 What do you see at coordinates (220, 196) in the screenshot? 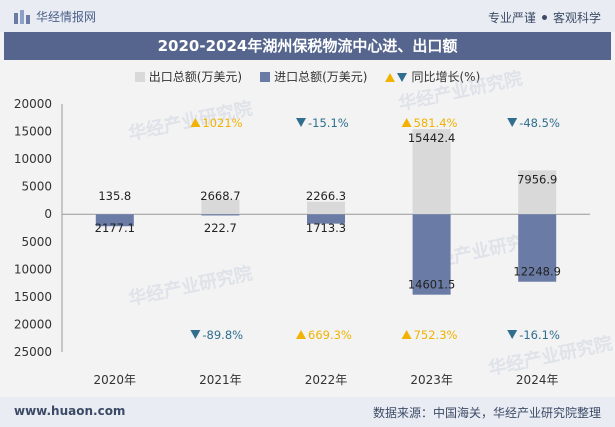
I see `export-value-label: 2668.7` at bounding box center [220, 196].